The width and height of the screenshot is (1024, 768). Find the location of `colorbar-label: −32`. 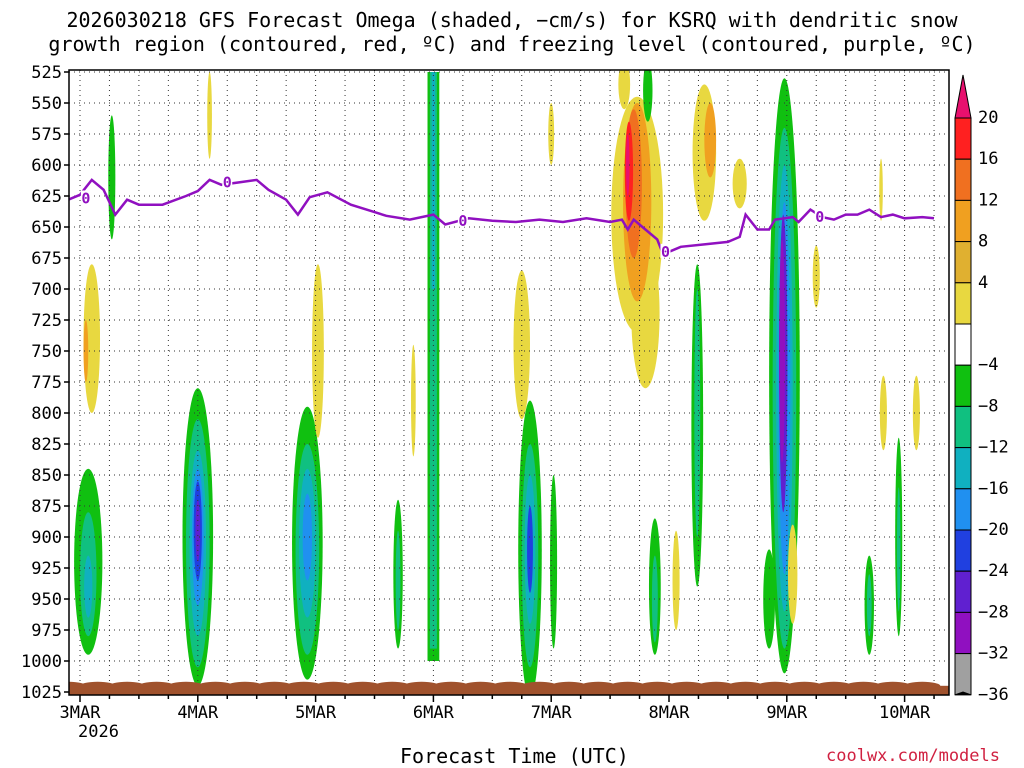

colorbar-label: −32 is located at coordinates (993, 654).